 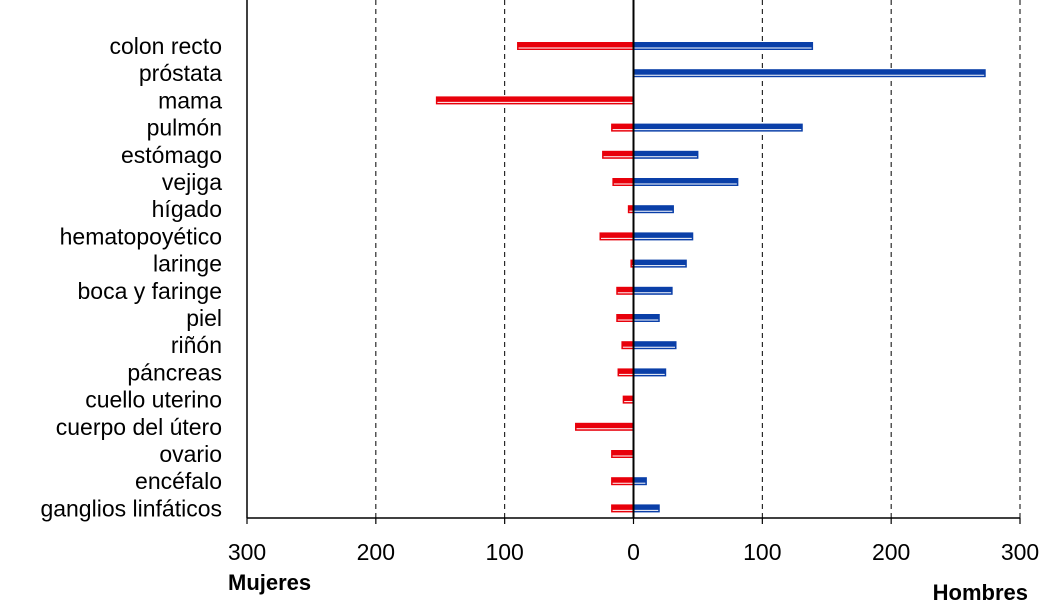 What do you see at coordinates (178, 481) in the screenshot?
I see `category-label: encéfalo` at bounding box center [178, 481].